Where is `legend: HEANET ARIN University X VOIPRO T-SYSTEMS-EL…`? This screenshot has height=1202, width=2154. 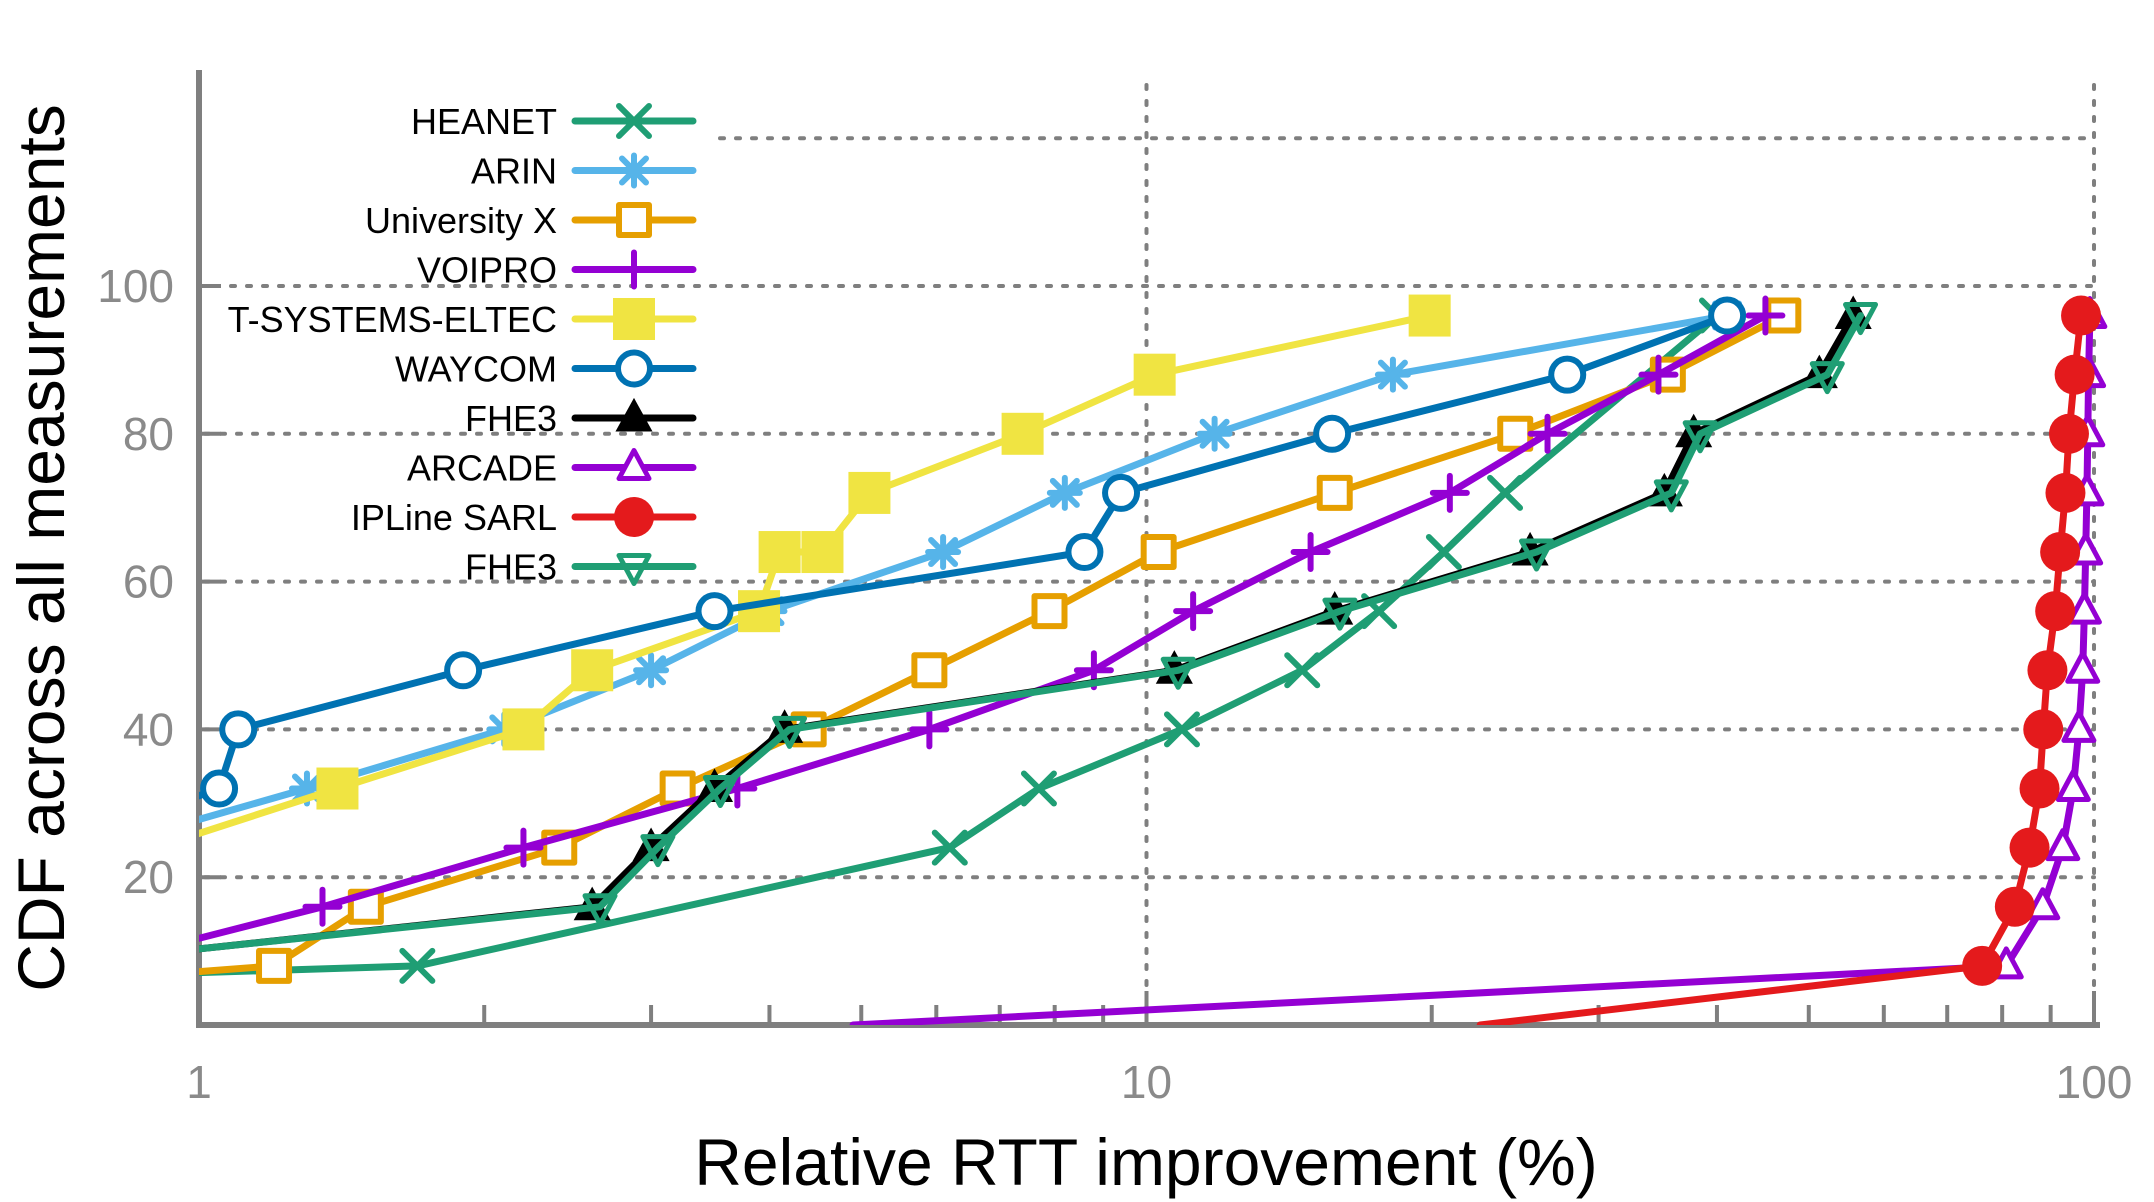 legend: HEANET ARIN University X VOIPRO T-SYSTEMS-EL… is located at coordinates (462, 344).